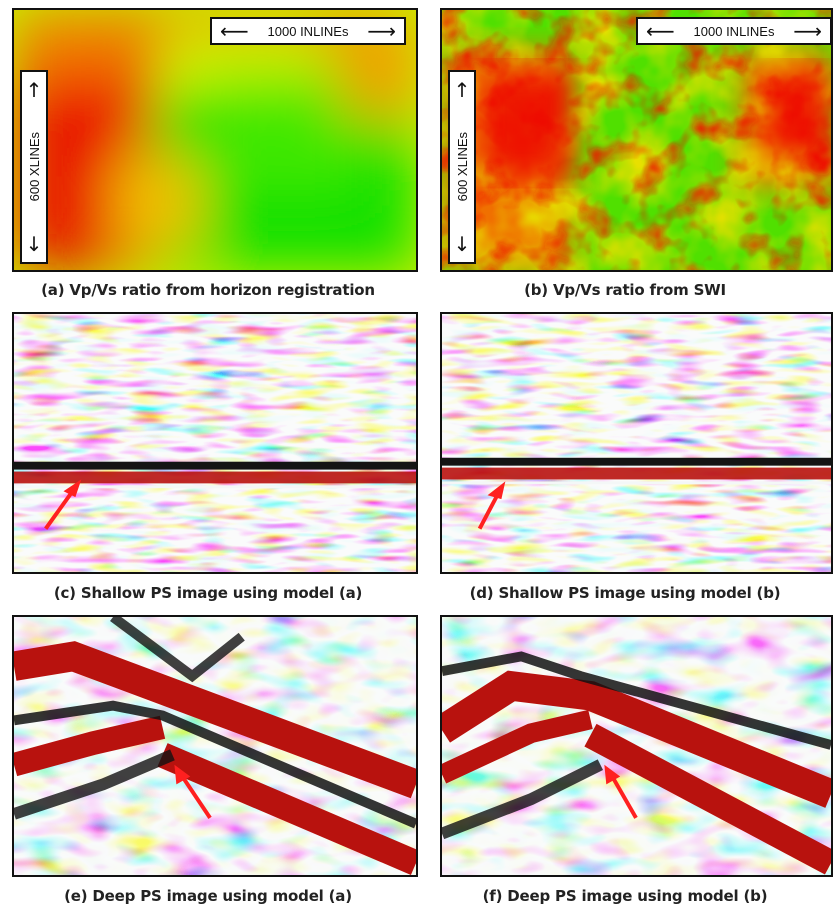 This screenshot has height=910, width=833. What do you see at coordinates (208, 593) in the screenshot?
I see `caption-c: (c) Shallow PS image using model (a)` at bounding box center [208, 593].